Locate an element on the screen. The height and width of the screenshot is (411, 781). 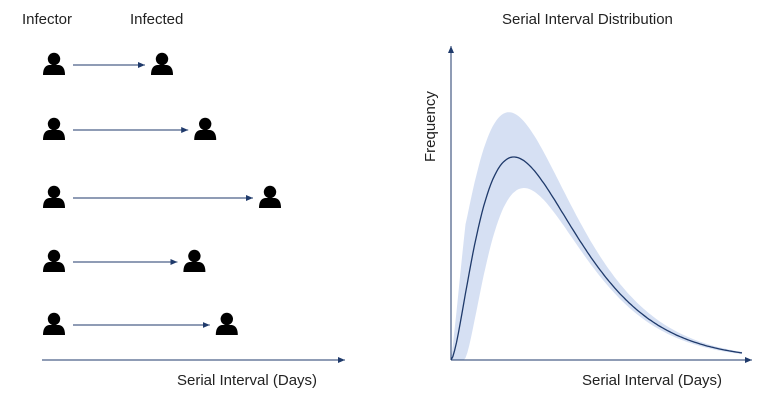
frequency-axis-label: Frequency is located at coordinates (430, 126).